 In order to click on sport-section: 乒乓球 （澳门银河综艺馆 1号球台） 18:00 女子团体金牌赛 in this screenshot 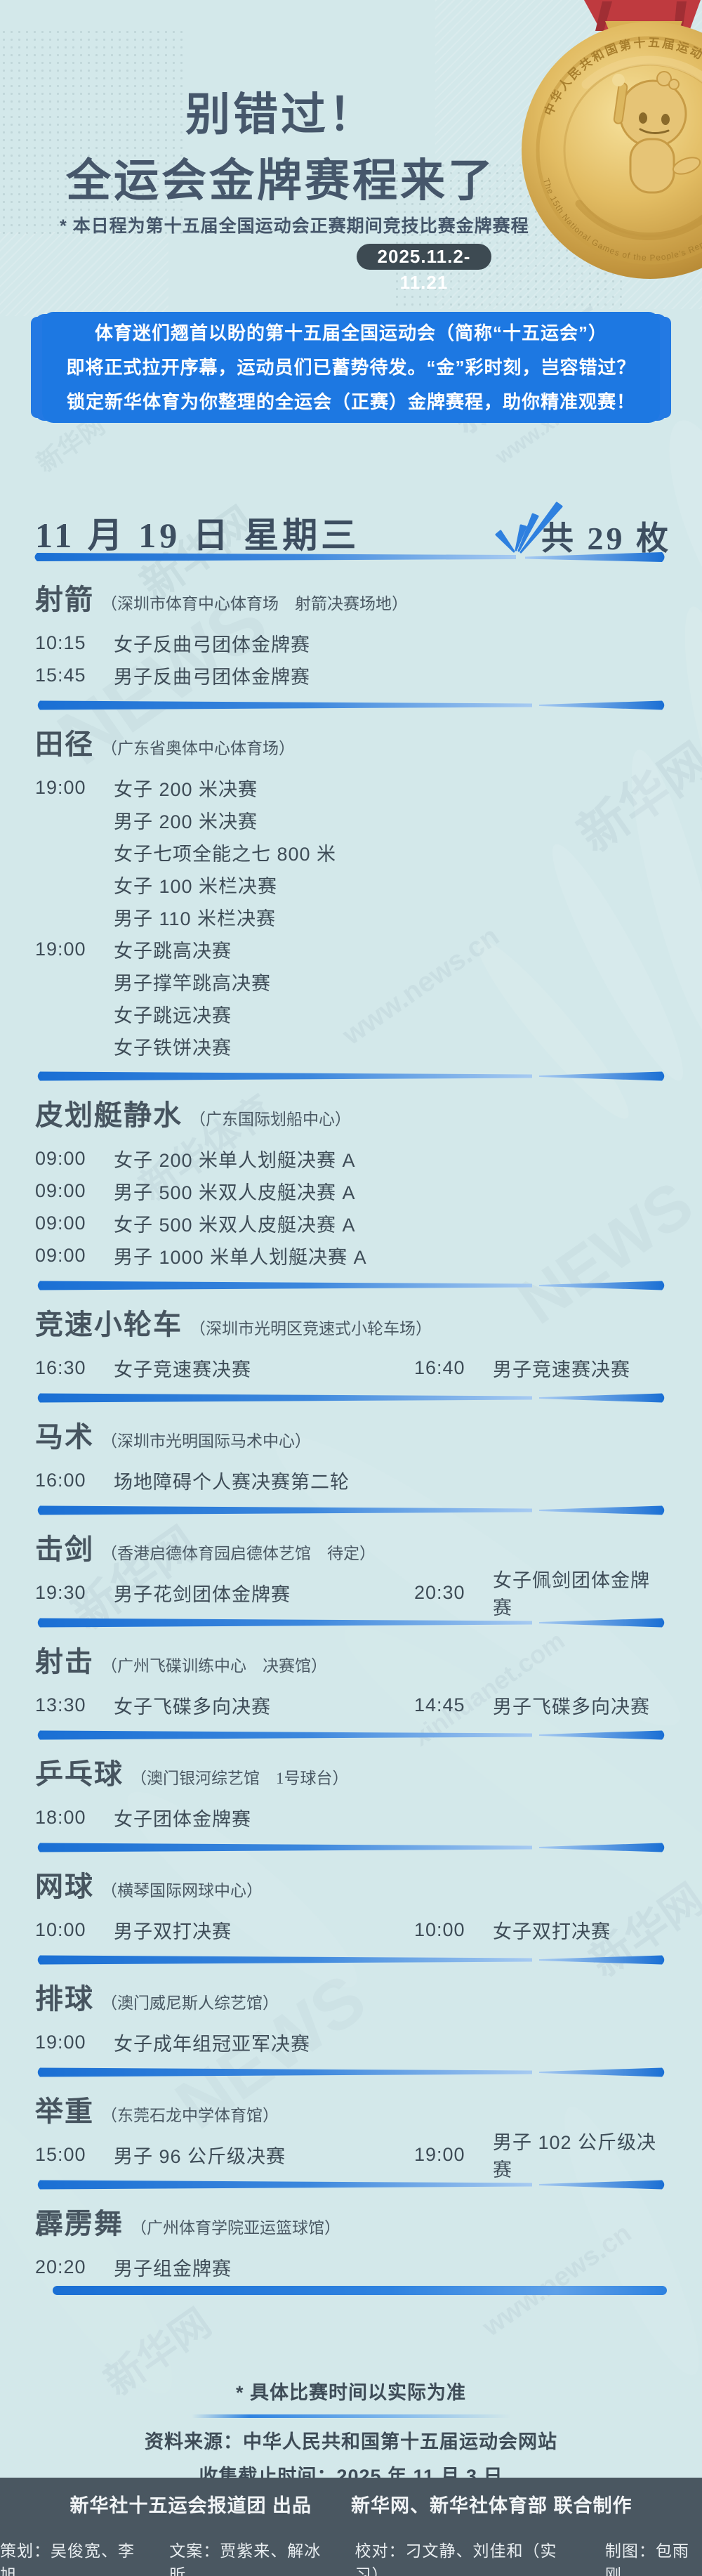, I will do `click(351, 1806)`.